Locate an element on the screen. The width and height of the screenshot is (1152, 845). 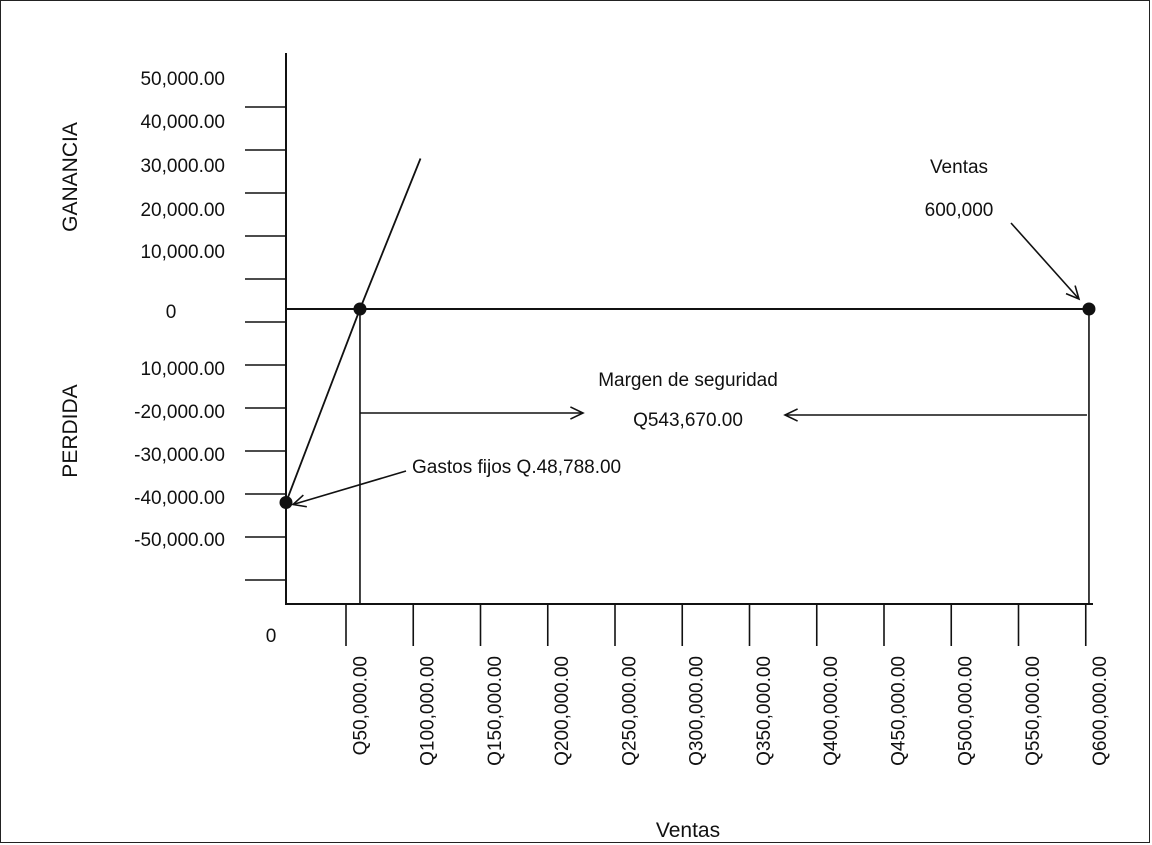
y-tick-label: -30,000.00 is located at coordinates (179, 455).